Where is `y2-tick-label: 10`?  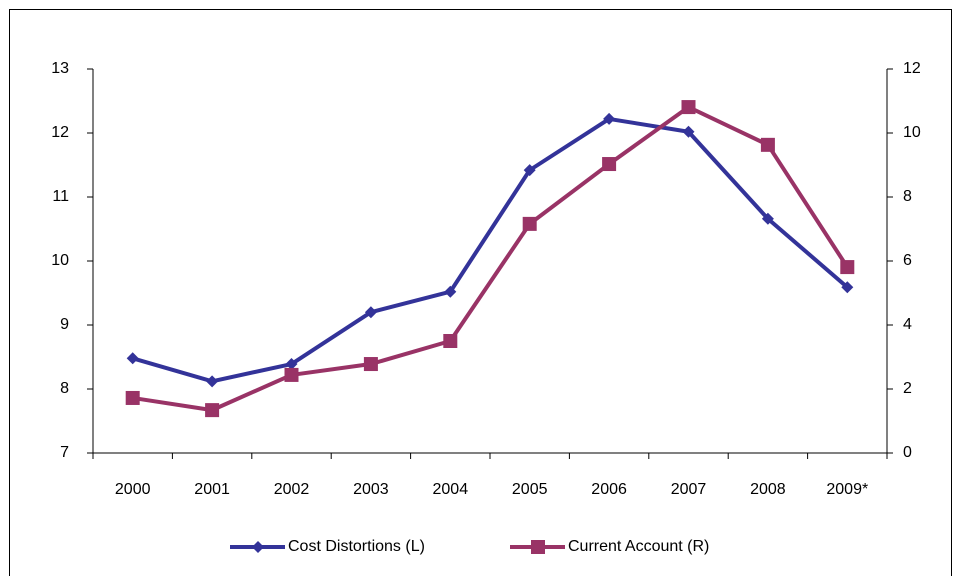 y2-tick-label: 10 is located at coordinates (912, 132).